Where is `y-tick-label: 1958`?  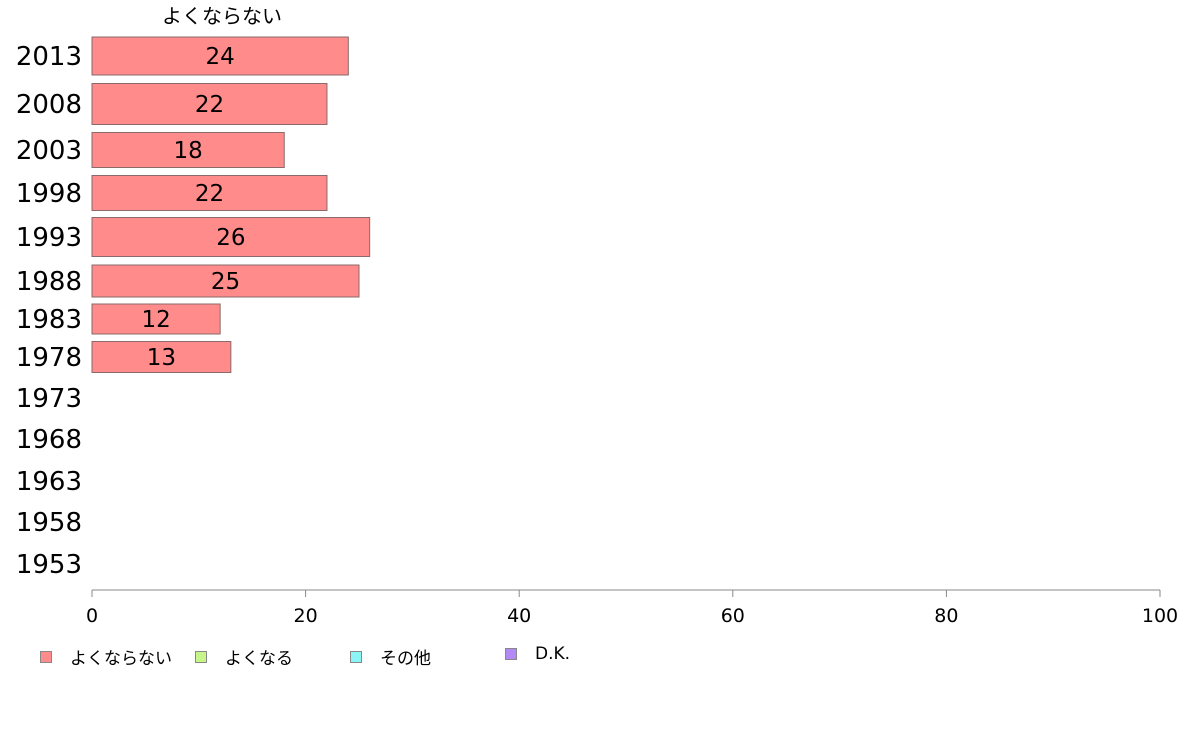
y-tick-label: 1958 is located at coordinates (49, 523).